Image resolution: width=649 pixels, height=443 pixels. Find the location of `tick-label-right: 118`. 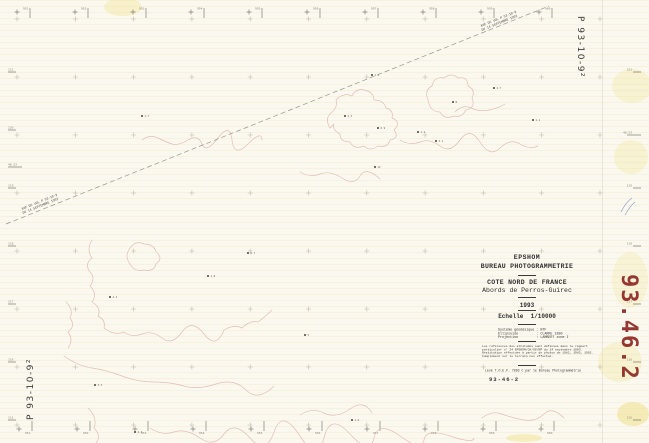

tick-label-right: 118 is located at coordinates (630, 244).